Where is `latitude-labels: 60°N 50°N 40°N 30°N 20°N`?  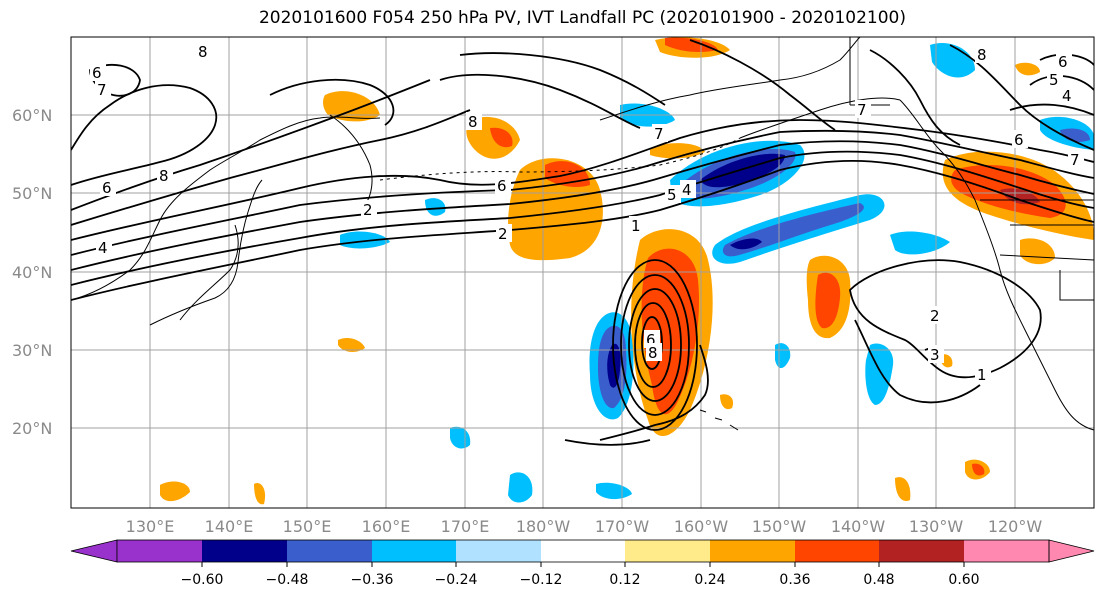
latitude-labels: 60°N 50°N 40°N 30°N 20°N is located at coordinates (32, 272).